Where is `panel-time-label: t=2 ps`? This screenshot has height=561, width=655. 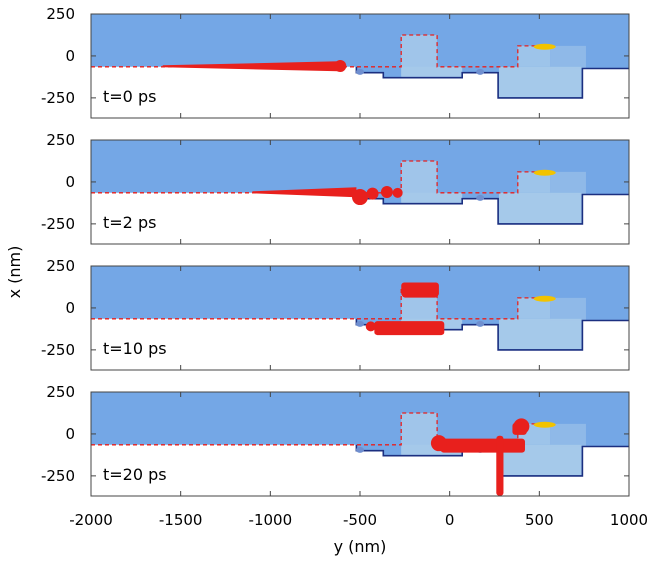 panel-time-label: t=2 ps is located at coordinates (129, 222).